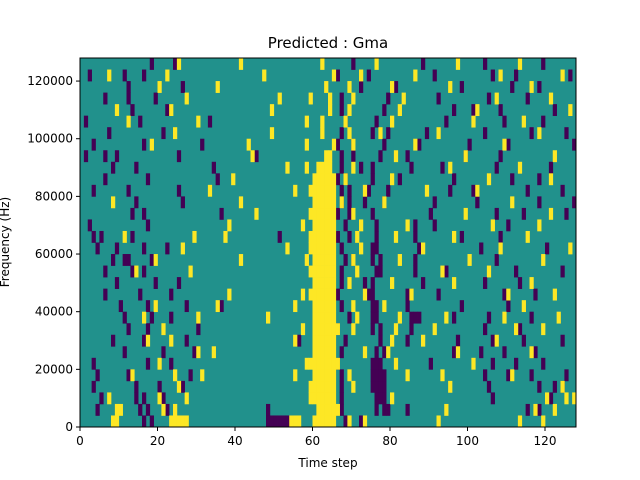  I want to click on y-tick-label: 20000, so click(54, 369).